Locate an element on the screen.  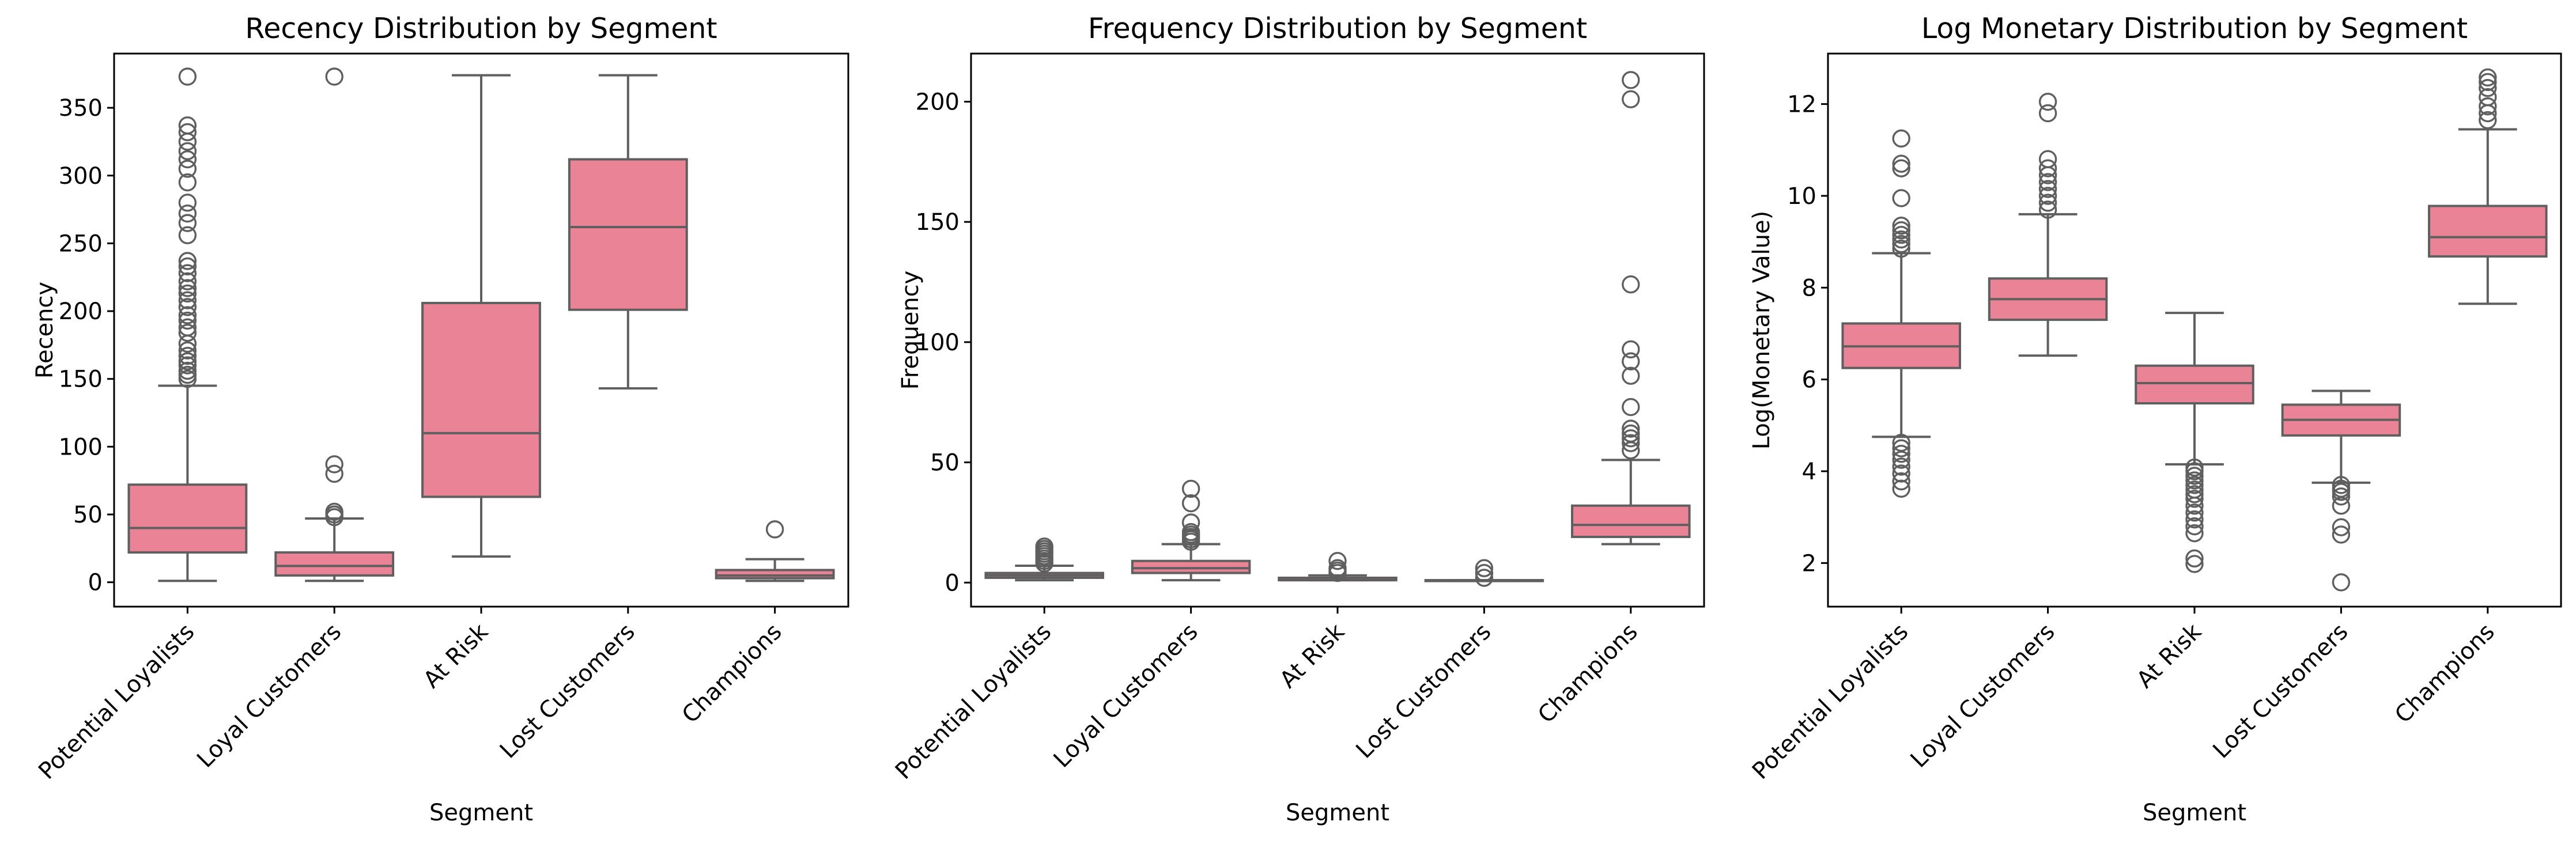
y-axis-label: Log(Monetary Value) is located at coordinates (1761, 330).